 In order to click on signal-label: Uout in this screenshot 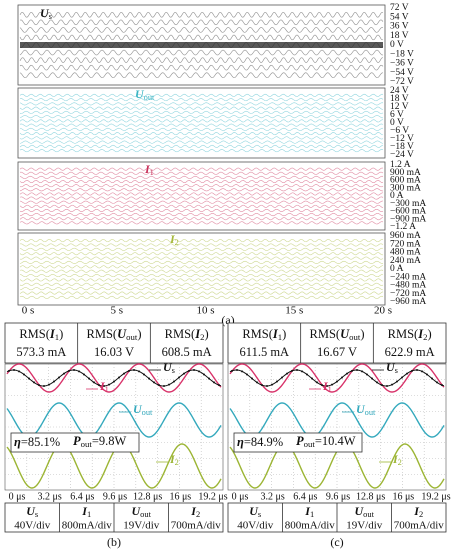, I will do `click(143, 409)`.